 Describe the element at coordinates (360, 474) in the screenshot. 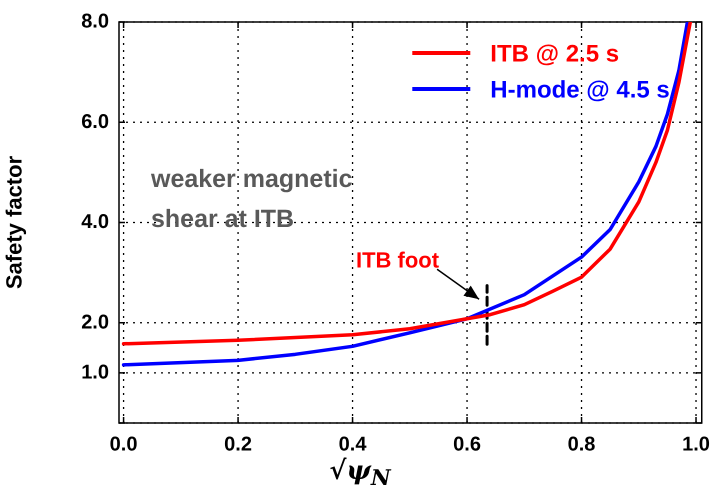

I see `x-axis-title: √ψ$_{N}$` at that location.